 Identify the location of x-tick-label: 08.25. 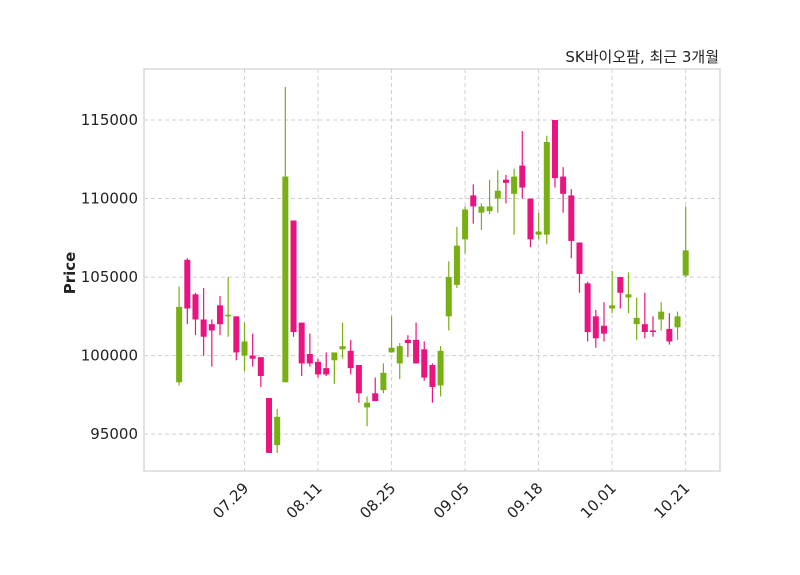
(377, 500).